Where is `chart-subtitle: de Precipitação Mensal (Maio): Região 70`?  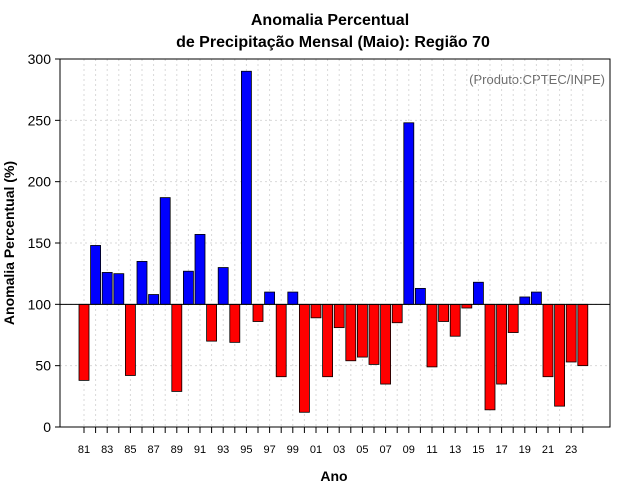 chart-subtitle: de Precipitação Mensal (Maio): Região 70 is located at coordinates (333, 42).